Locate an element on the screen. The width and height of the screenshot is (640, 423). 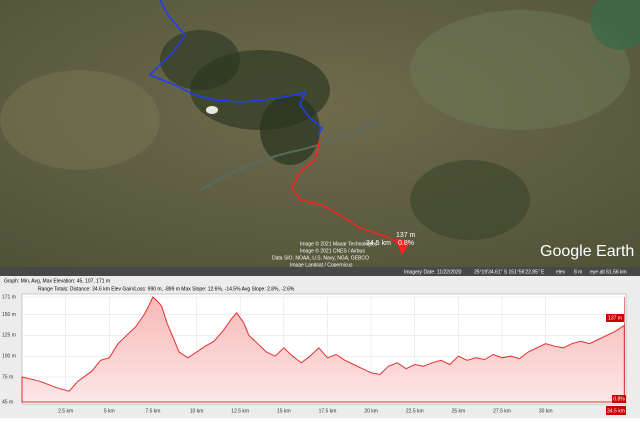
x-tick-label: 5 km is located at coordinates (109, 411).